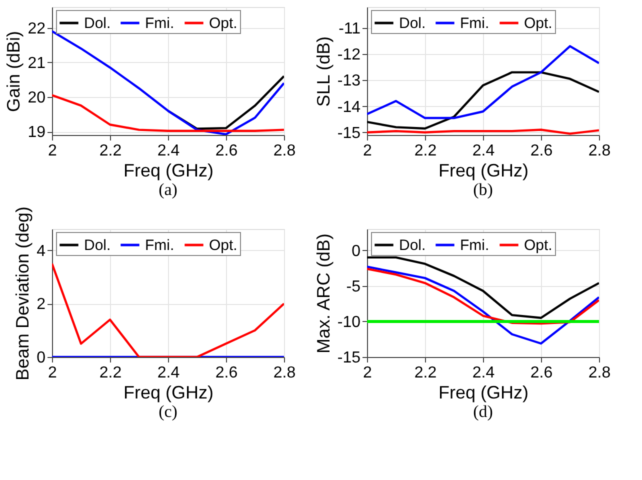 Image resolution: width=642 pixels, height=480 pixels. I want to click on y-tick-label: -14, so click(349, 107).